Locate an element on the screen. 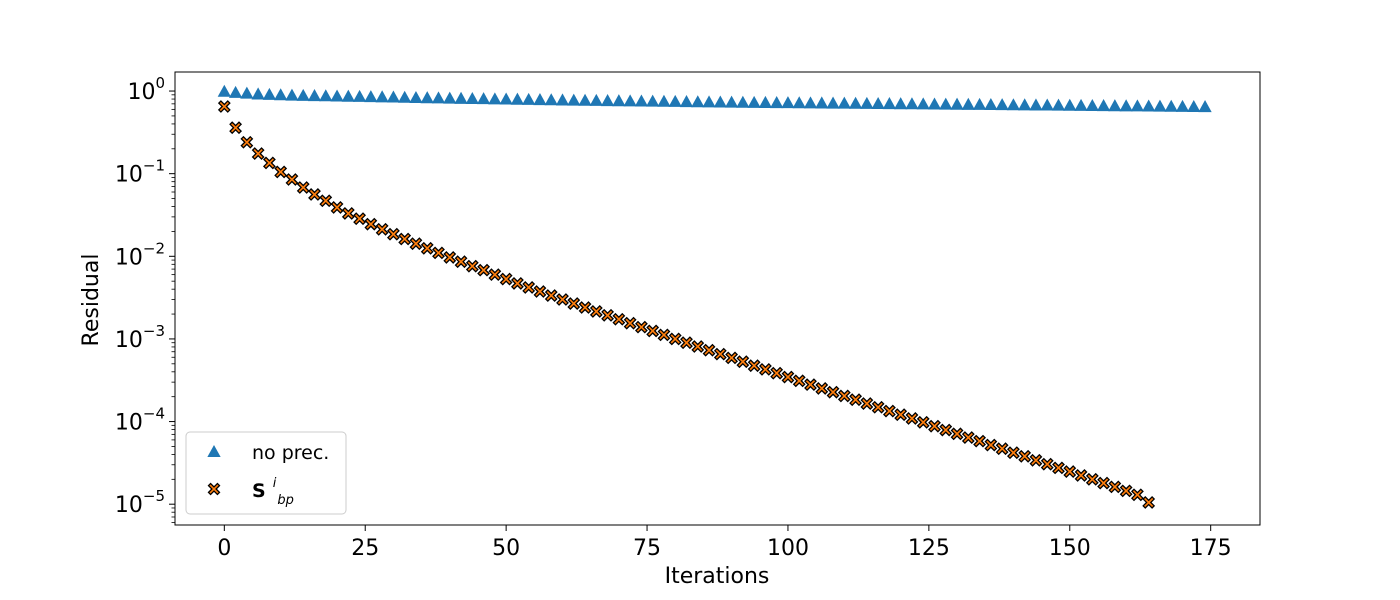 The image size is (1400, 600). x-tick-label: 150 is located at coordinates (1070, 548).